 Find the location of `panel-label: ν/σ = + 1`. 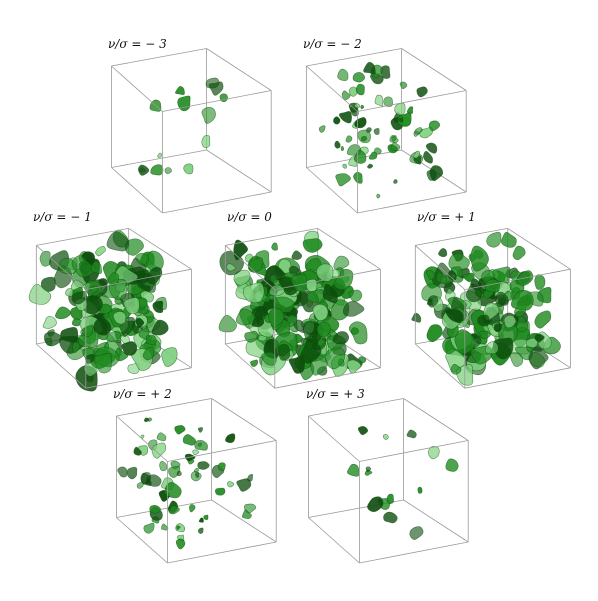

panel-label: ν/σ = + 1 is located at coordinates (446, 217).